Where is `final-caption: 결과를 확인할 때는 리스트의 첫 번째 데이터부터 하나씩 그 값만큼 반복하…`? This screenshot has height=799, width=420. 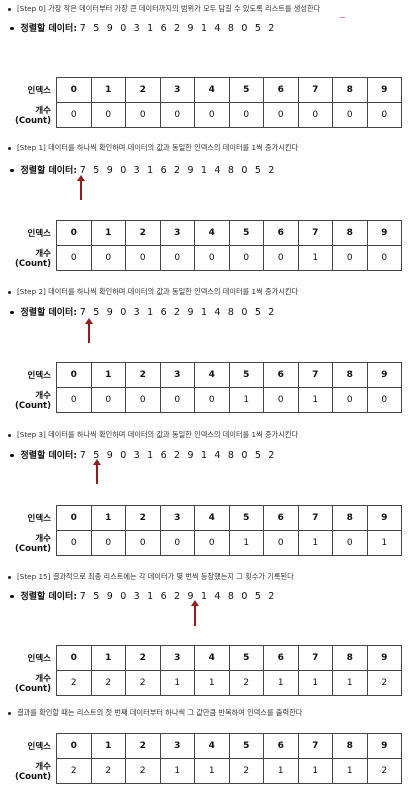 final-caption: 결과를 확인할 때는 리스트의 첫 번째 데이터부터 하나씩 그 값만큼 반복하… is located at coordinates (155, 713).